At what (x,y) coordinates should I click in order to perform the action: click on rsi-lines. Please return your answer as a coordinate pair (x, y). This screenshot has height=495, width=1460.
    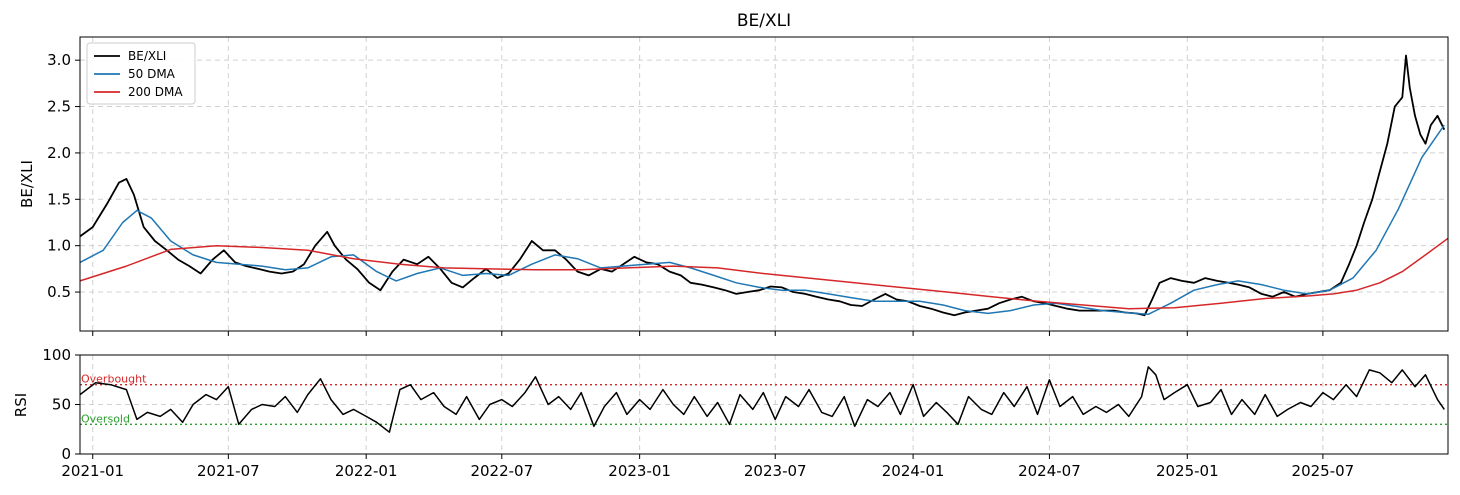
    Looking at the image, I should click on (762, 399).